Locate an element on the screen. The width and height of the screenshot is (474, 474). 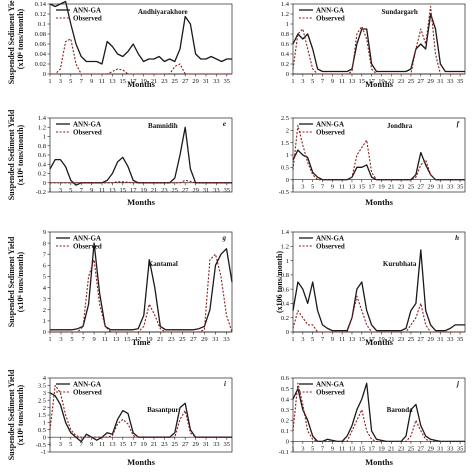
panel-letter: g is located at coordinates (224, 238).